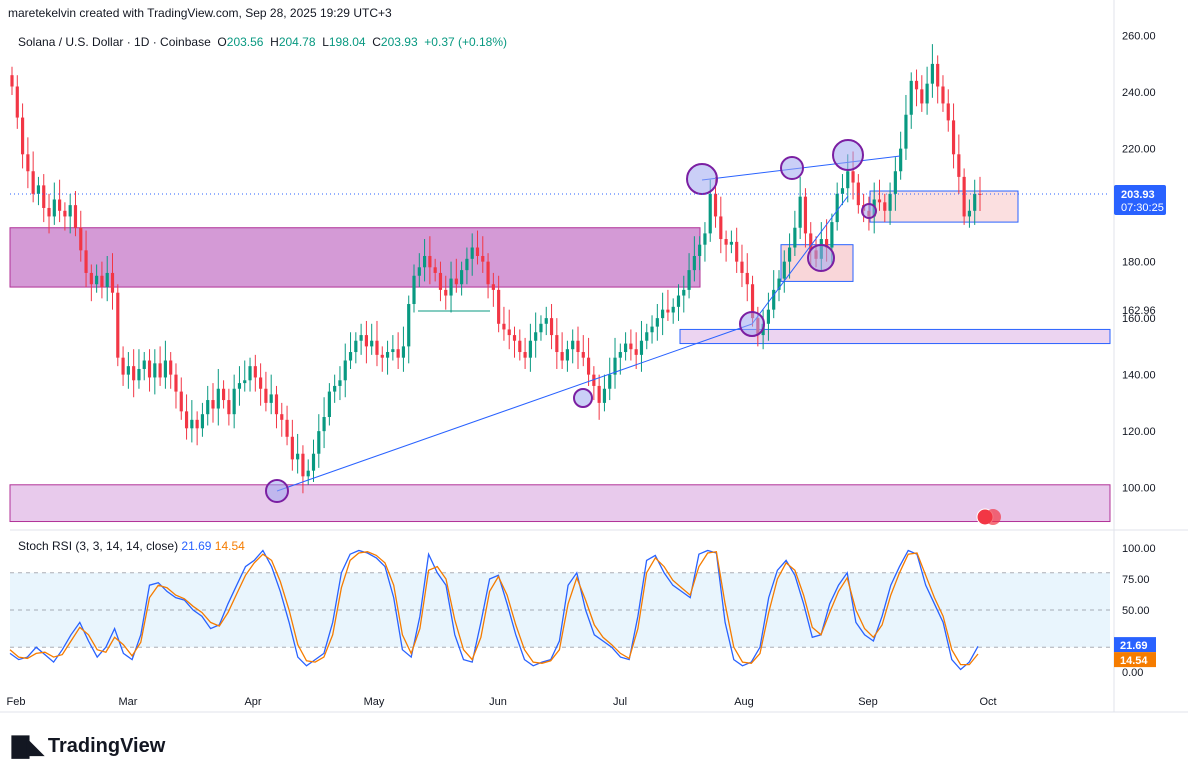 The width and height of the screenshot is (1188, 775). What do you see at coordinates (88, 746) in the screenshot?
I see `brand-footer: ▇◣ TradingView` at bounding box center [88, 746].